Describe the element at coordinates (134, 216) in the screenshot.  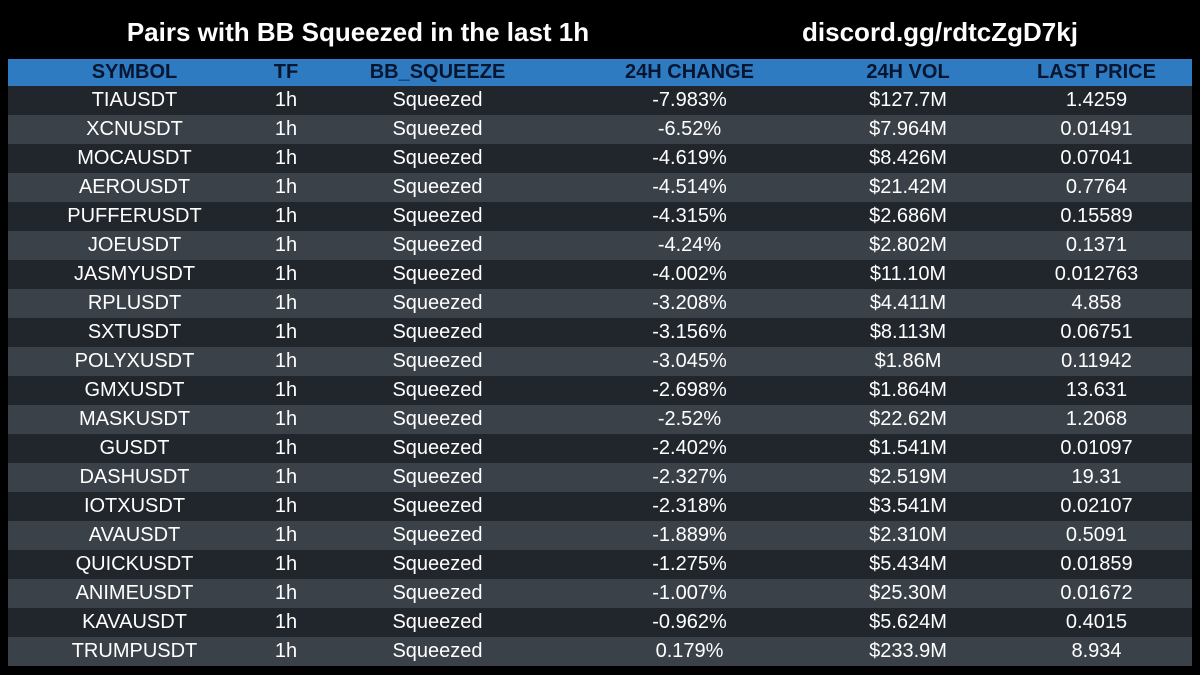
I see `symbol-cell: PUFFERUSDT` at that location.